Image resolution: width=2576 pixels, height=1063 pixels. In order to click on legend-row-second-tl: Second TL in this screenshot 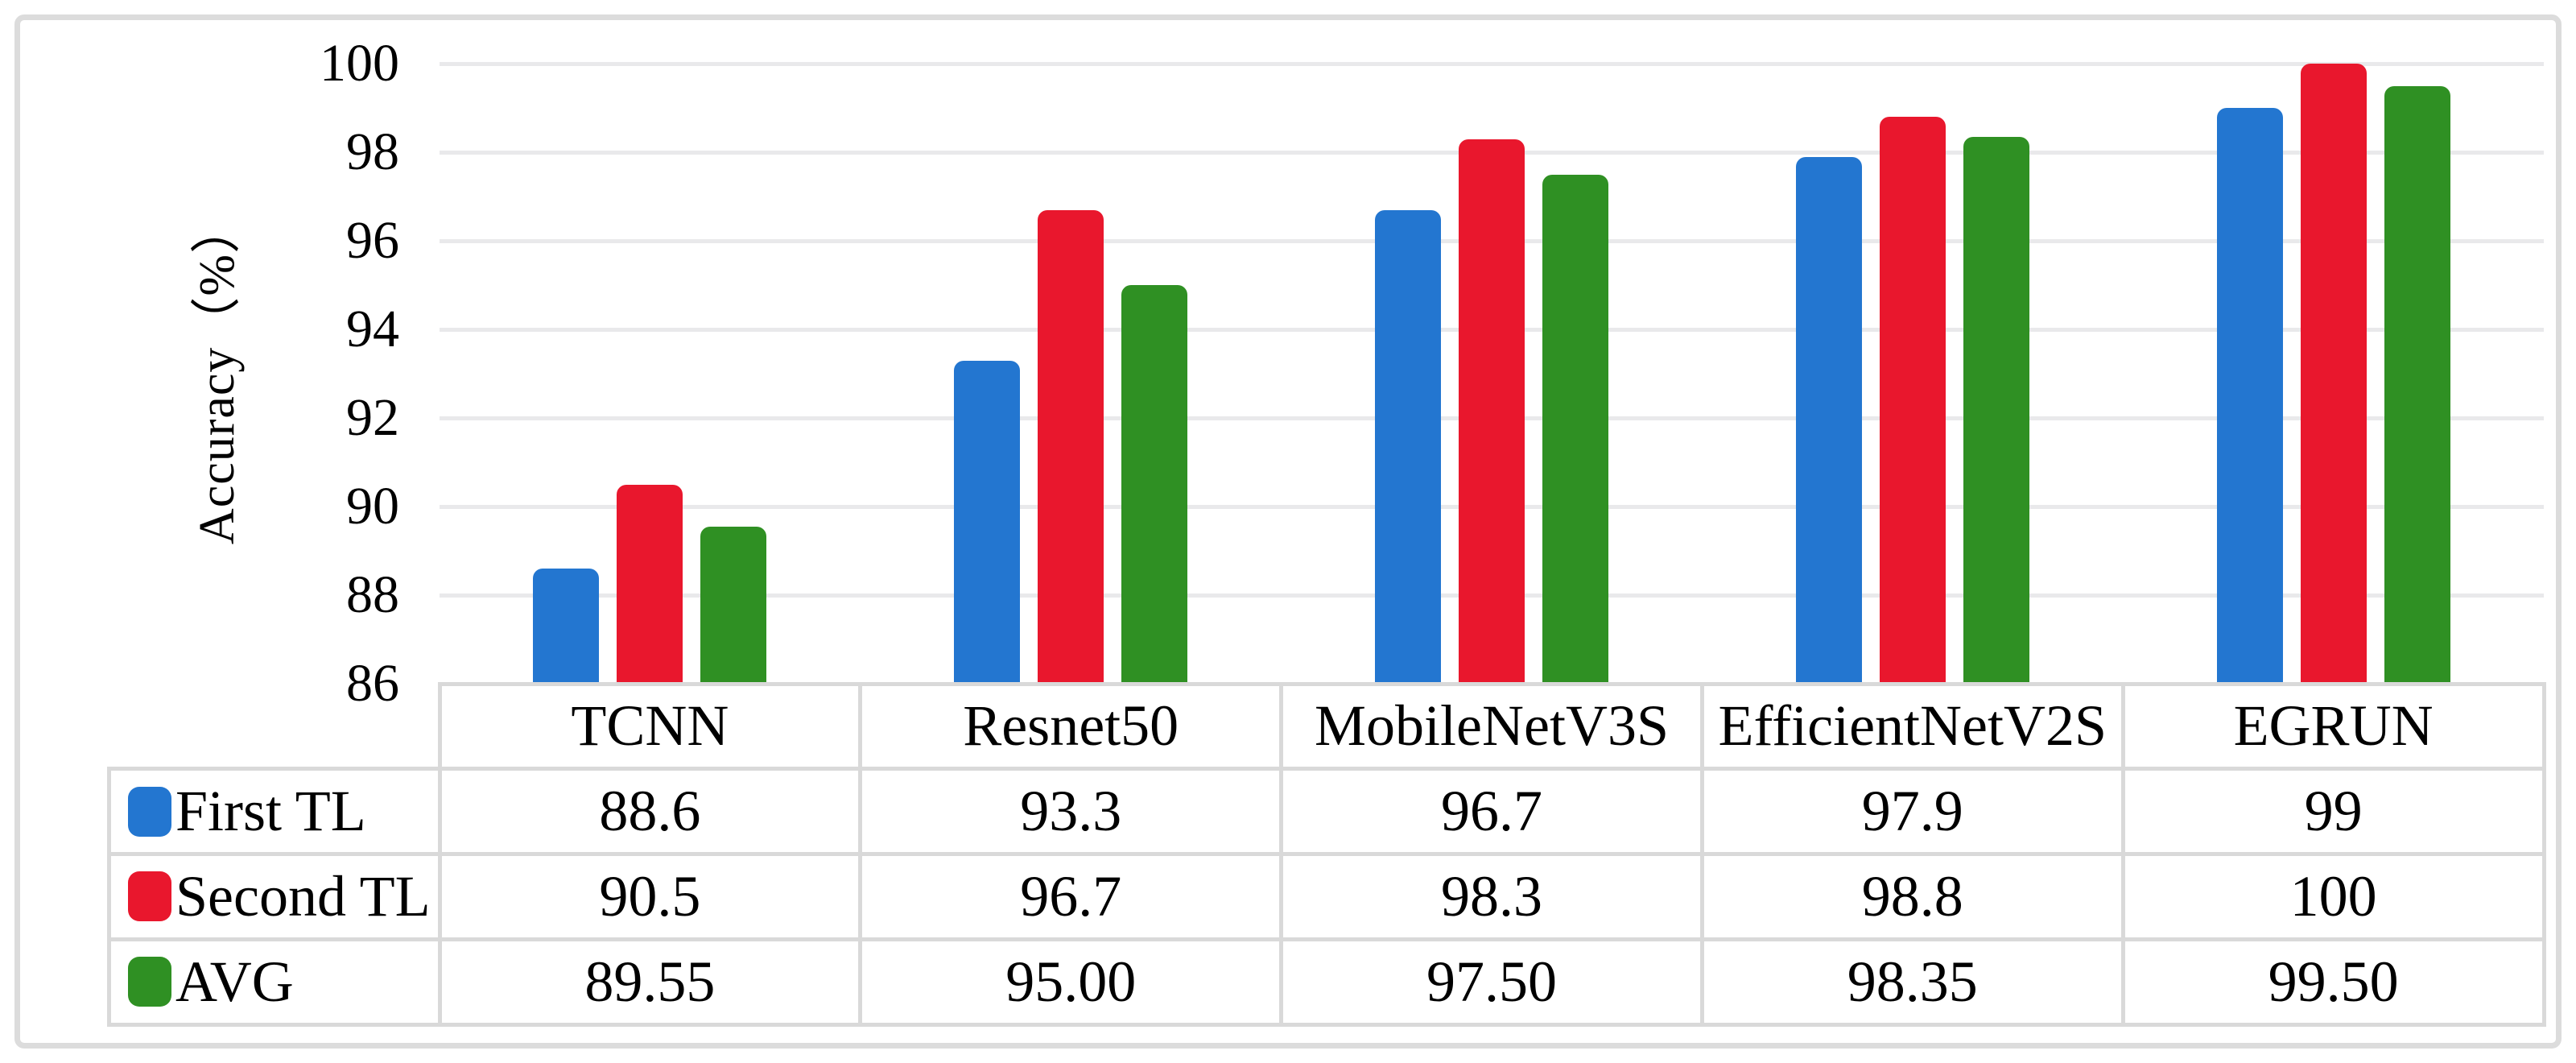, I will do `click(274, 897)`.